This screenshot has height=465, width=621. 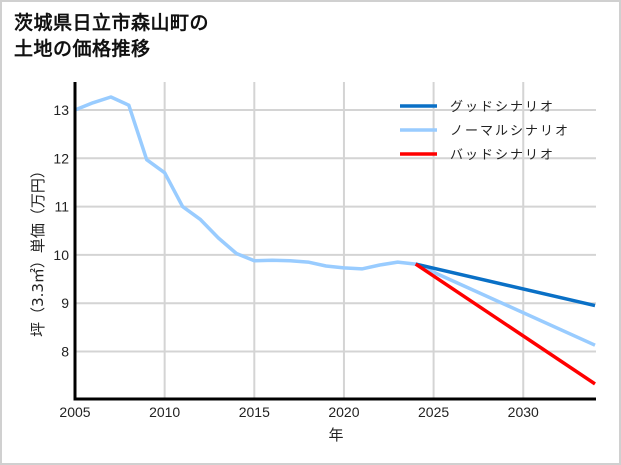 What do you see at coordinates (523, 412) in the screenshot?
I see `x-tick-label: 2030` at bounding box center [523, 412].